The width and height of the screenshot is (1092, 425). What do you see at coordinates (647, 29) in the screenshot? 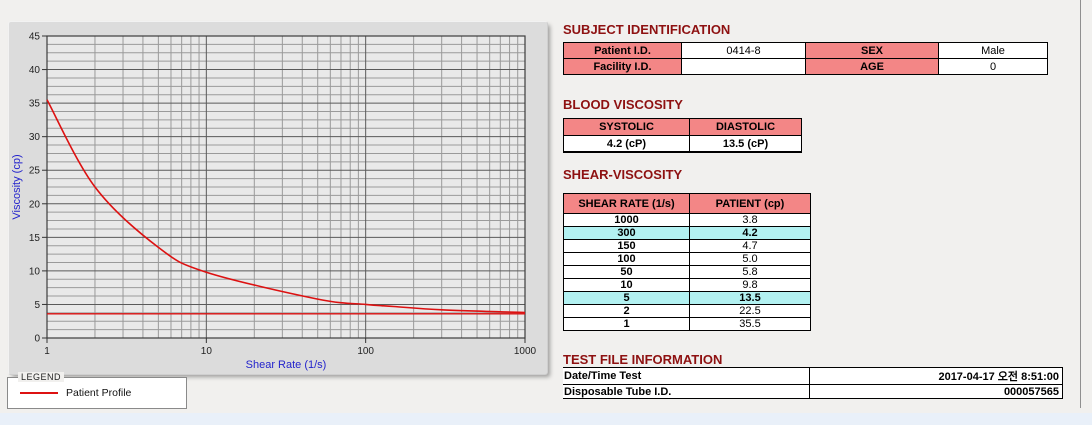
I see `subject-identification-title: SUBJECT IDENTIFICATION` at bounding box center [647, 29].